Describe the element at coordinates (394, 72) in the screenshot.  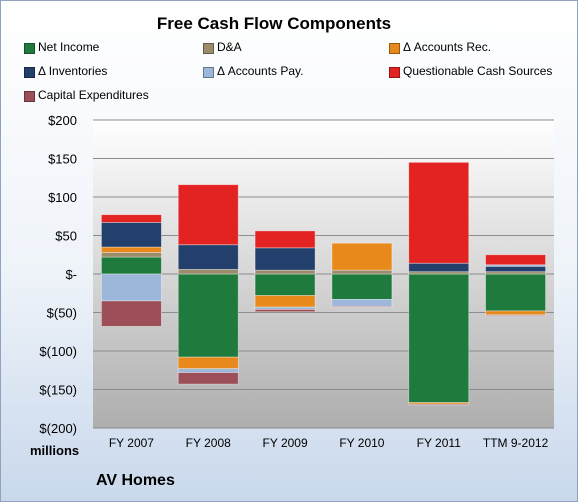
I see `legend-swatch-questionable-cash-sources` at that location.